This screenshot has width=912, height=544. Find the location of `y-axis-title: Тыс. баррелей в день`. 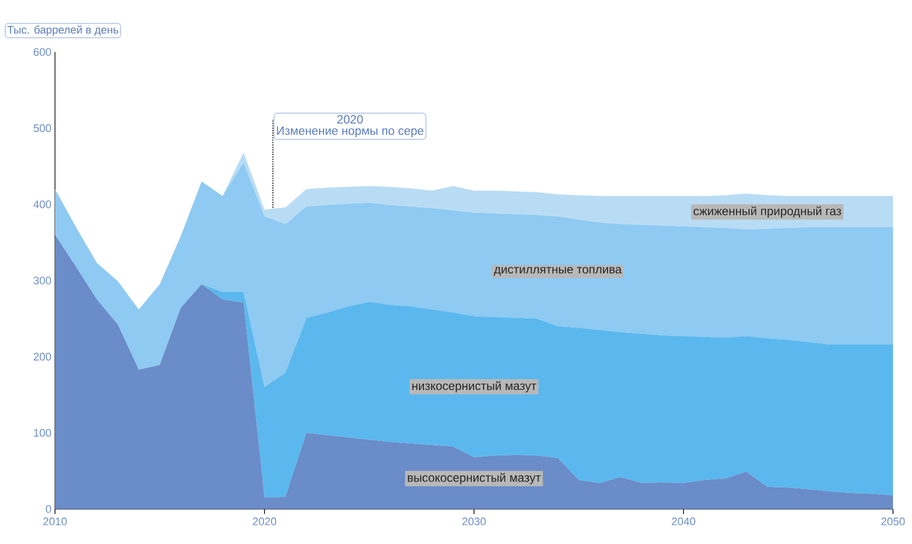

y-axis-title: Тыс. баррелей в день is located at coordinates (62, 30).